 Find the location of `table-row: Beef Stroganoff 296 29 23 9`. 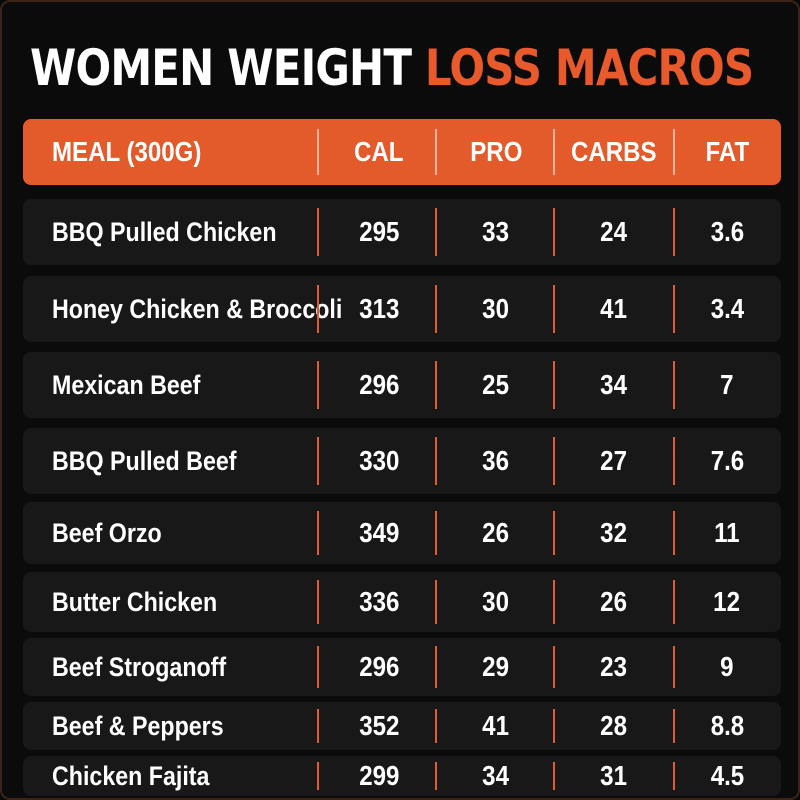

table-row: Beef Stroganoff 296 29 23 9 is located at coordinates (402, 667).